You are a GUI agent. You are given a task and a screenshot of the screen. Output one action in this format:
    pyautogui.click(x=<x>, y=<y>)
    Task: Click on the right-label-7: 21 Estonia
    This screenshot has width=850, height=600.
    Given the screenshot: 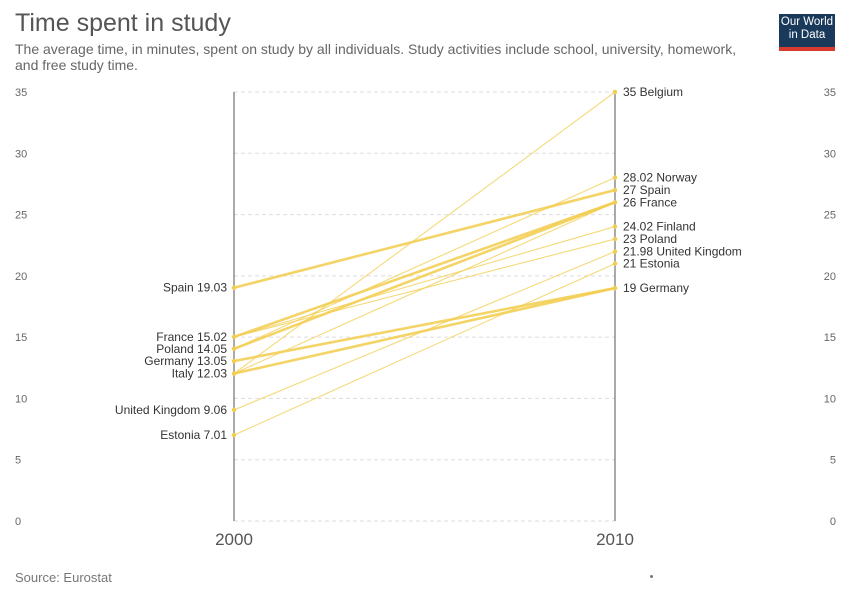 What is the action you would take?
    pyautogui.click(x=651, y=264)
    